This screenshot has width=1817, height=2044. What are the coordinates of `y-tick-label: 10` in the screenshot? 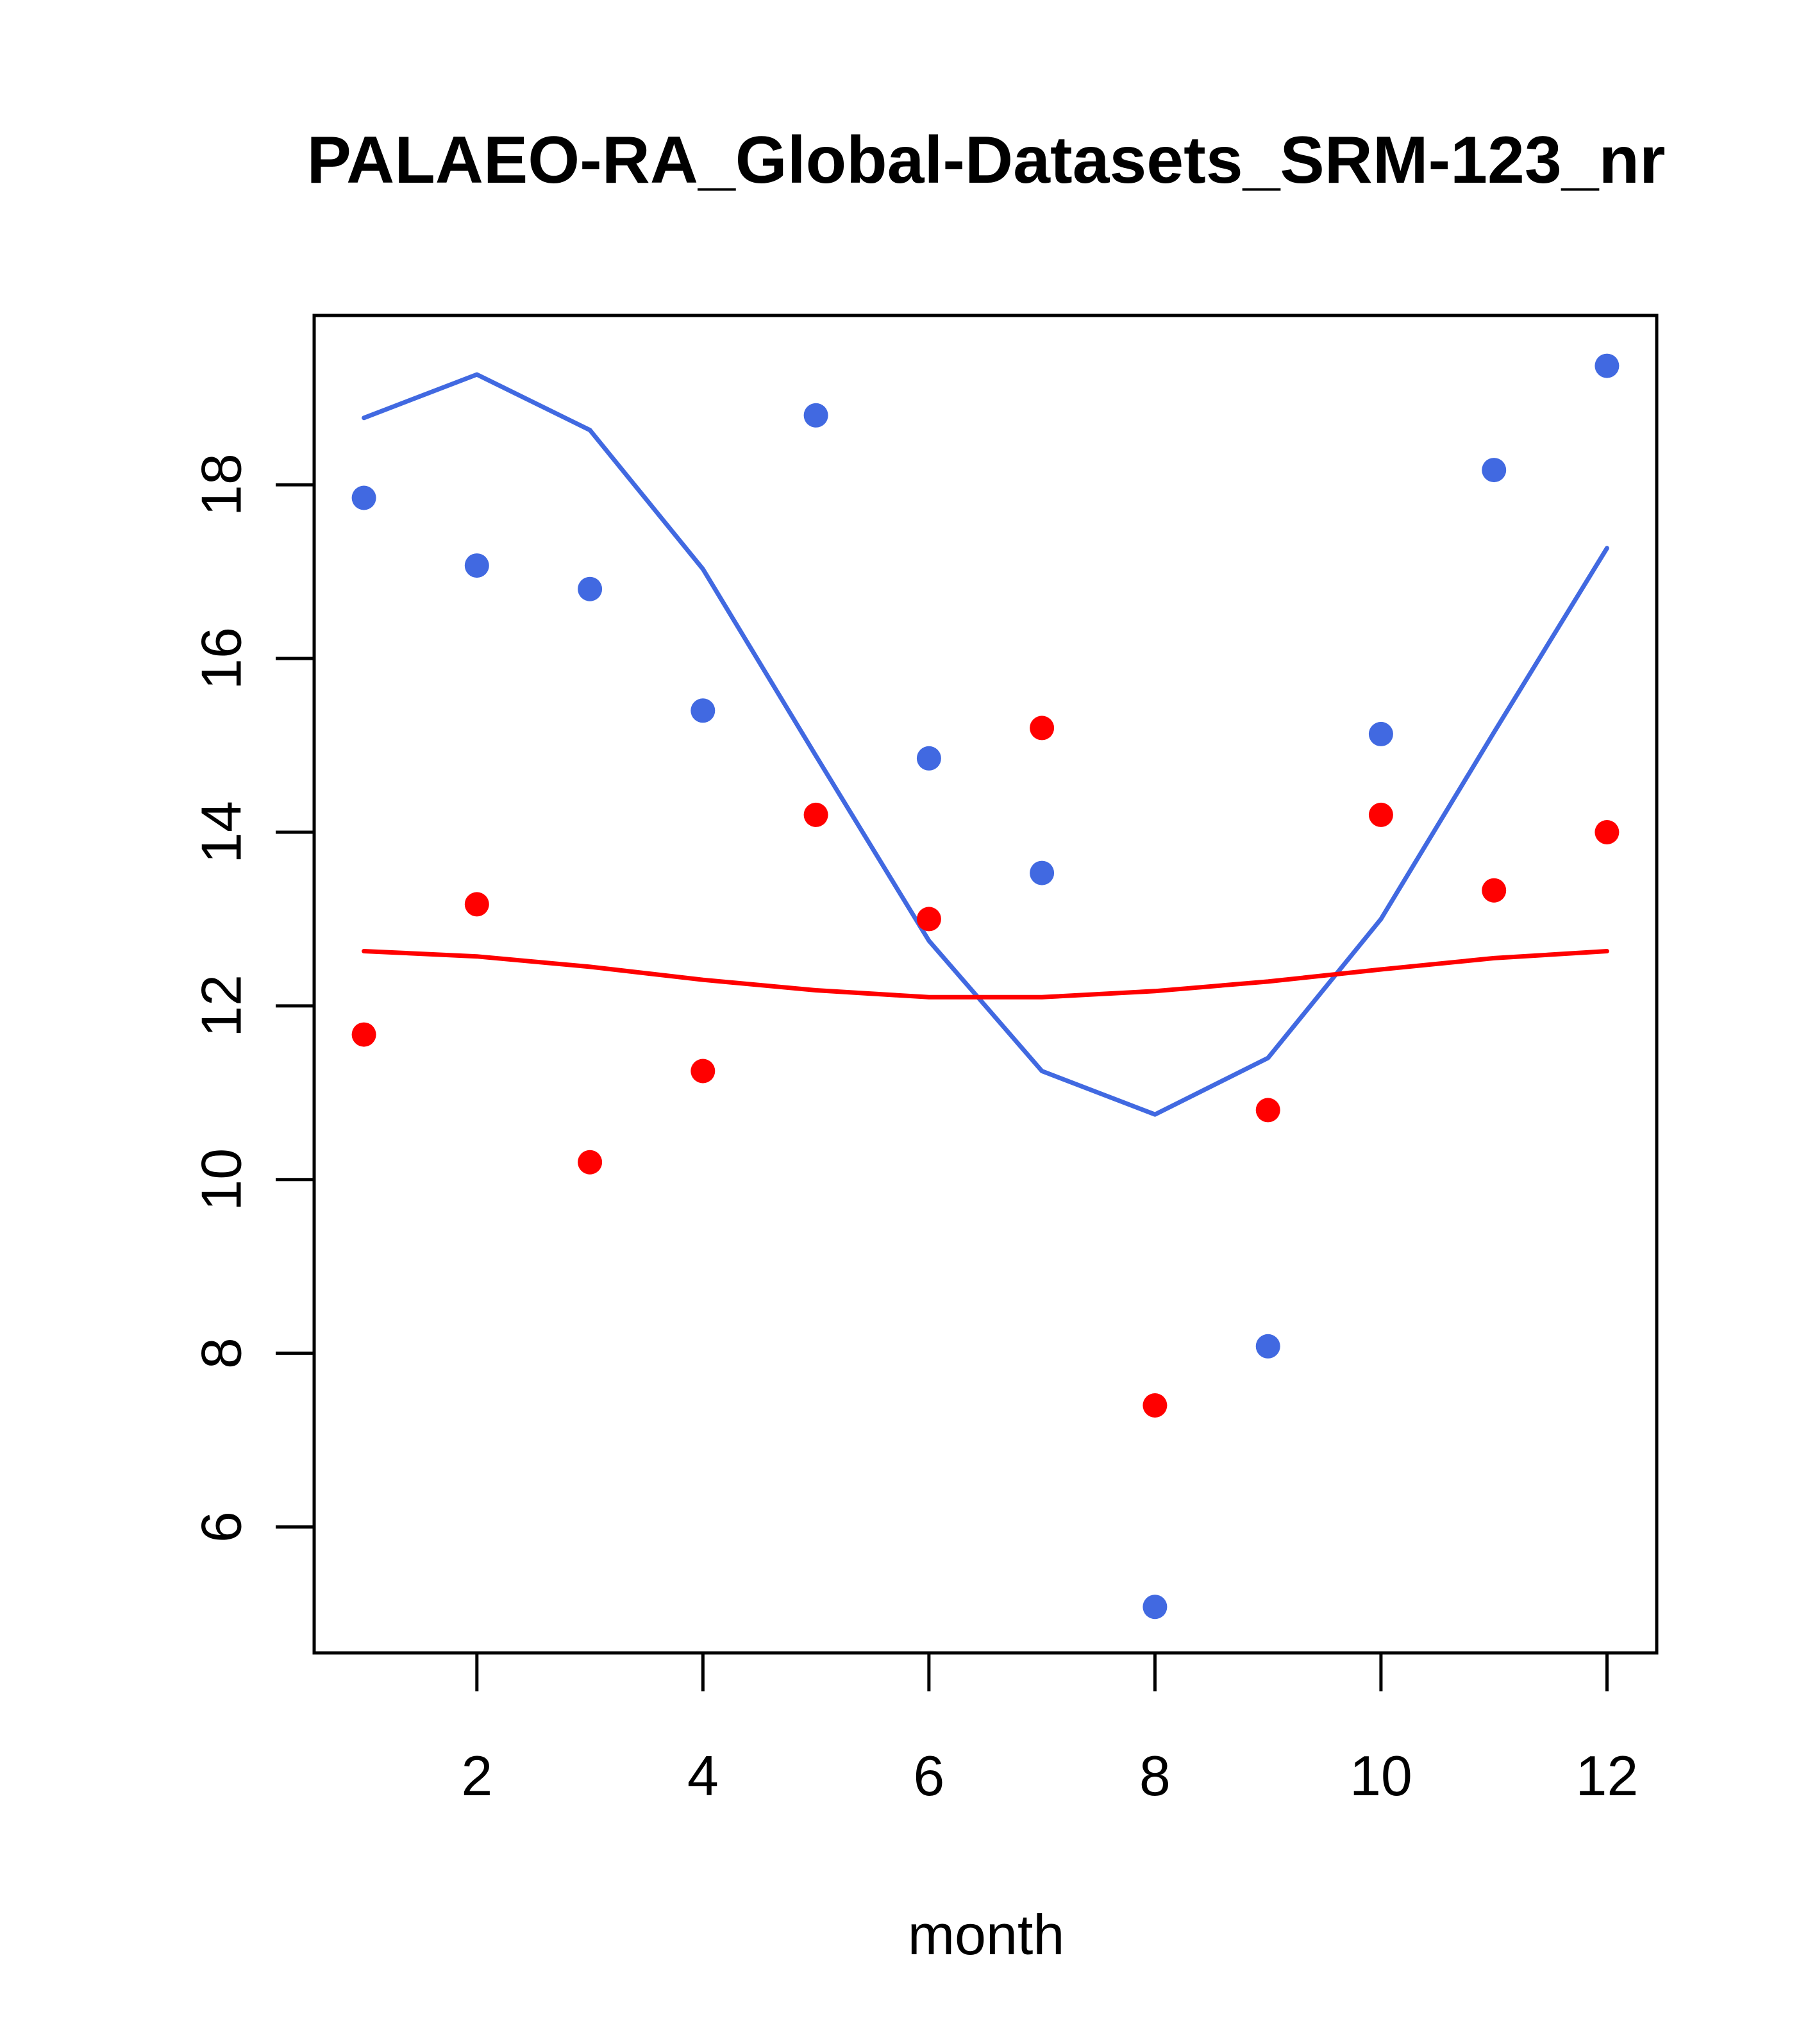 It's located at (221, 1179).